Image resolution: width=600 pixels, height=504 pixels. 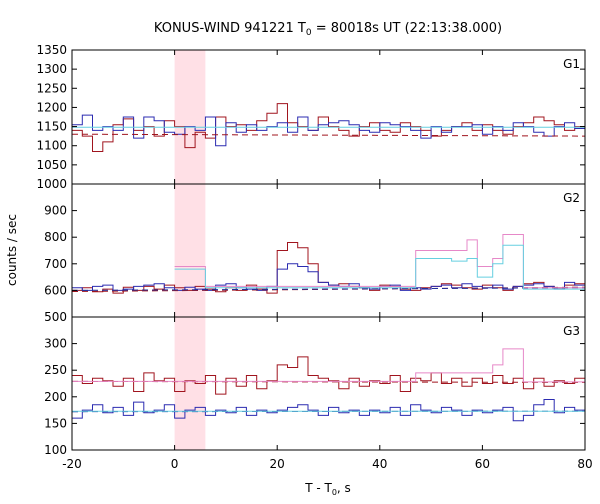 I want to click on y-tick-label: 1000, so click(x=51, y=184).